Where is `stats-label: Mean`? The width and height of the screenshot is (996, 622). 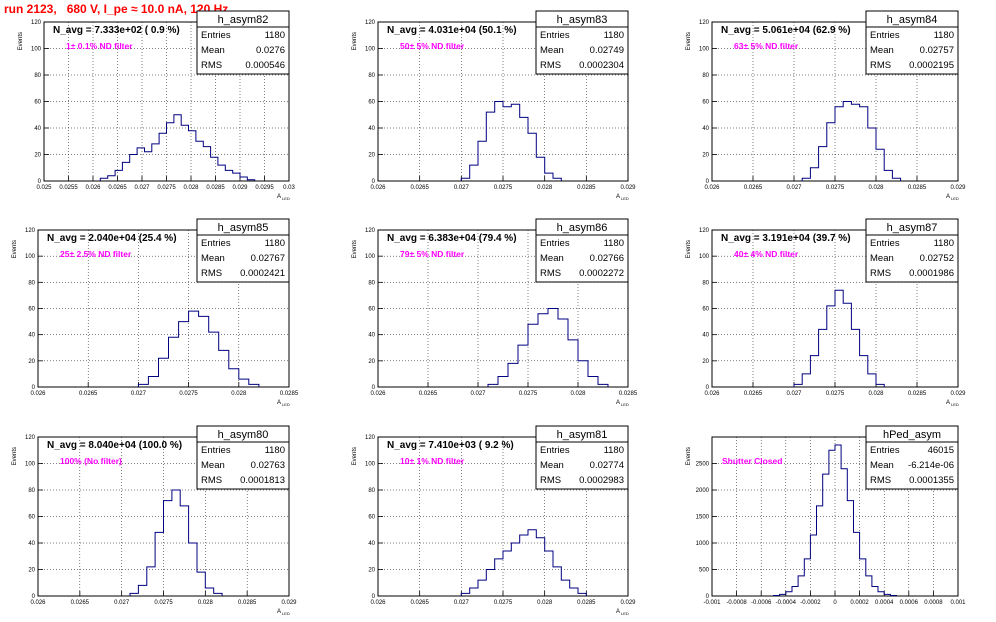 stats-label: Mean is located at coordinates (882, 465).